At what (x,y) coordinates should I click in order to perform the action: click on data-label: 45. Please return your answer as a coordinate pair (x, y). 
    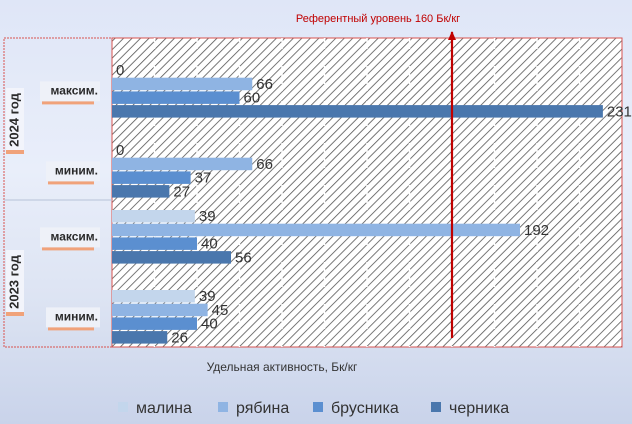
    Looking at the image, I should click on (220, 310).